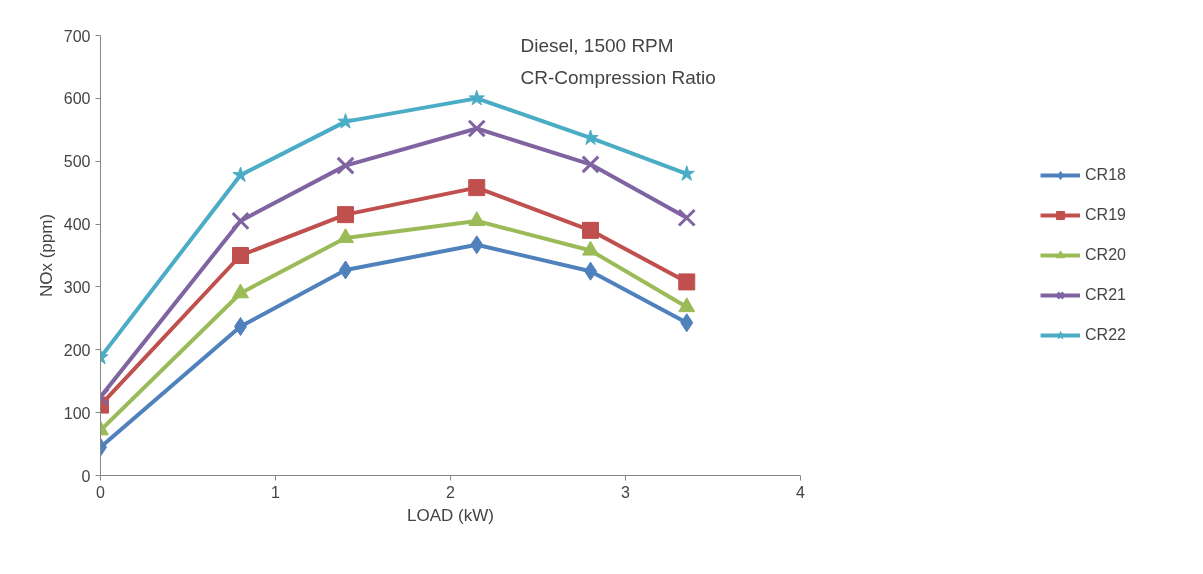  What do you see at coordinates (801, 492) in the screenshot?
I see `x-tick-label: 4` at bounding box center [801, 492].